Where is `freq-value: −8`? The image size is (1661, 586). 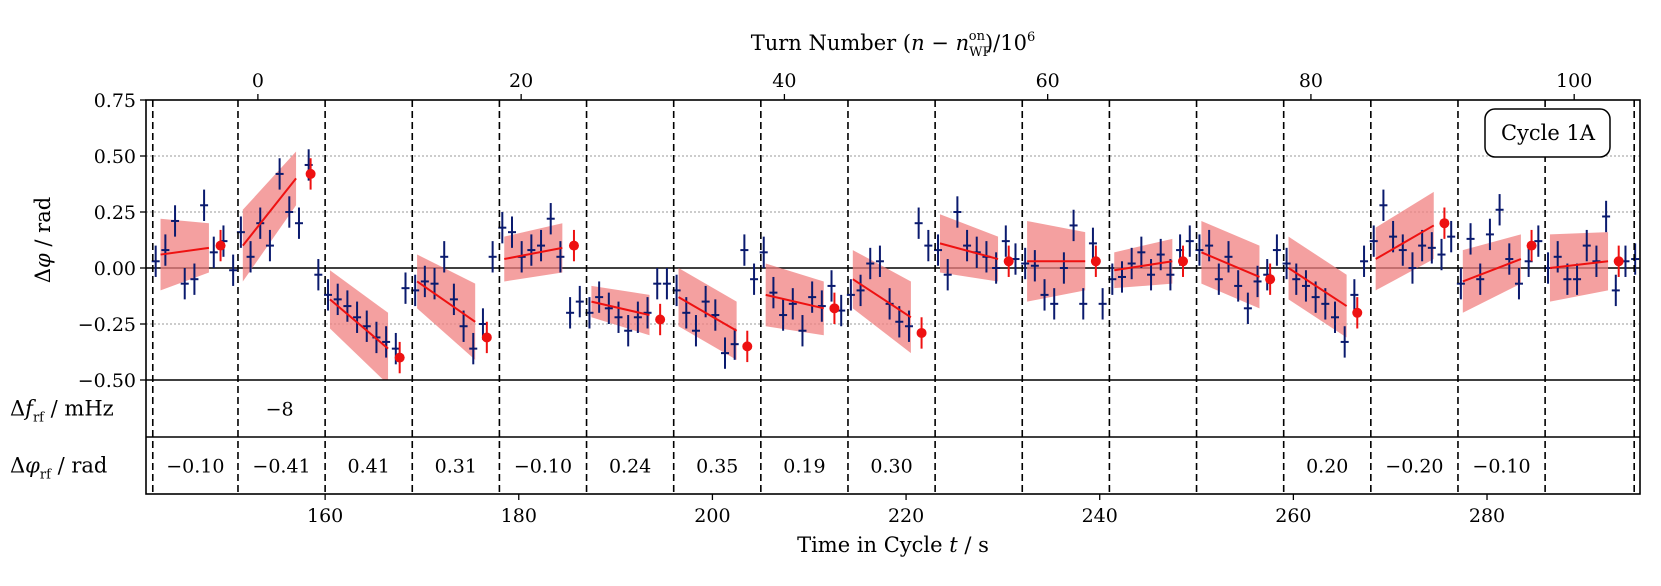 freq-value: −8 is located at coordinates (280, 410).